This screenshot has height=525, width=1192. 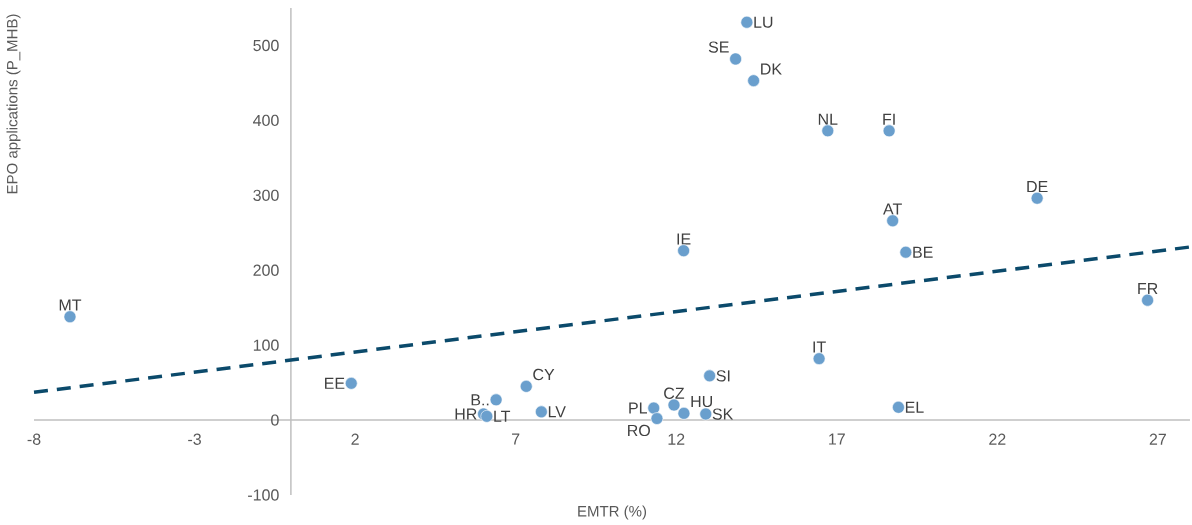 What do you see at coordinates (480, 400) in the screenshot?
I see `annotation: B..` at bounding box center [480, 400].